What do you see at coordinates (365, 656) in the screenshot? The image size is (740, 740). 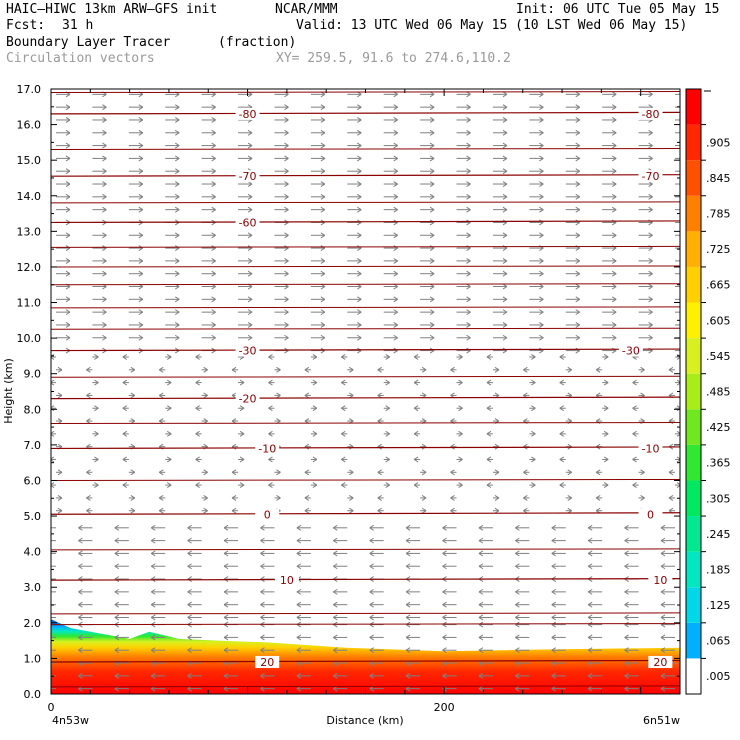 I see `tracer-layer` at bounding box center [365, 656].